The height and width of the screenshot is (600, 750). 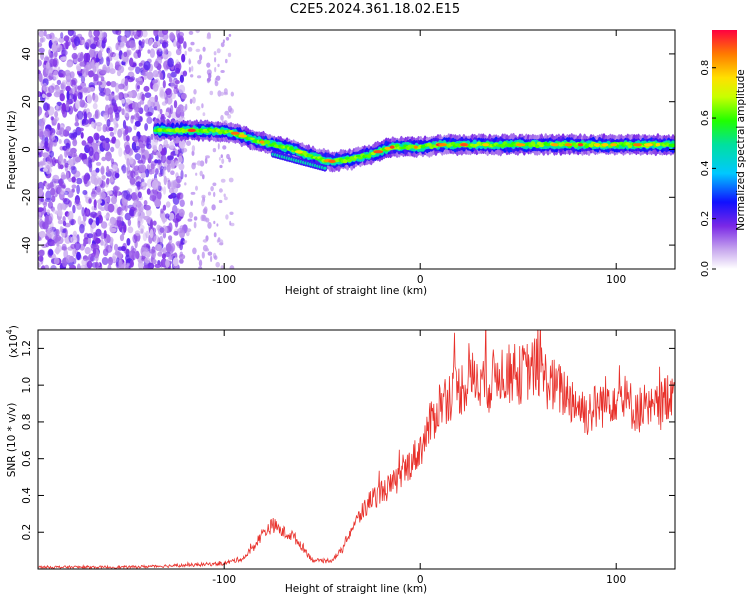 I want to click on snr-x-tick-label: 0, so click(x=420, y=580).